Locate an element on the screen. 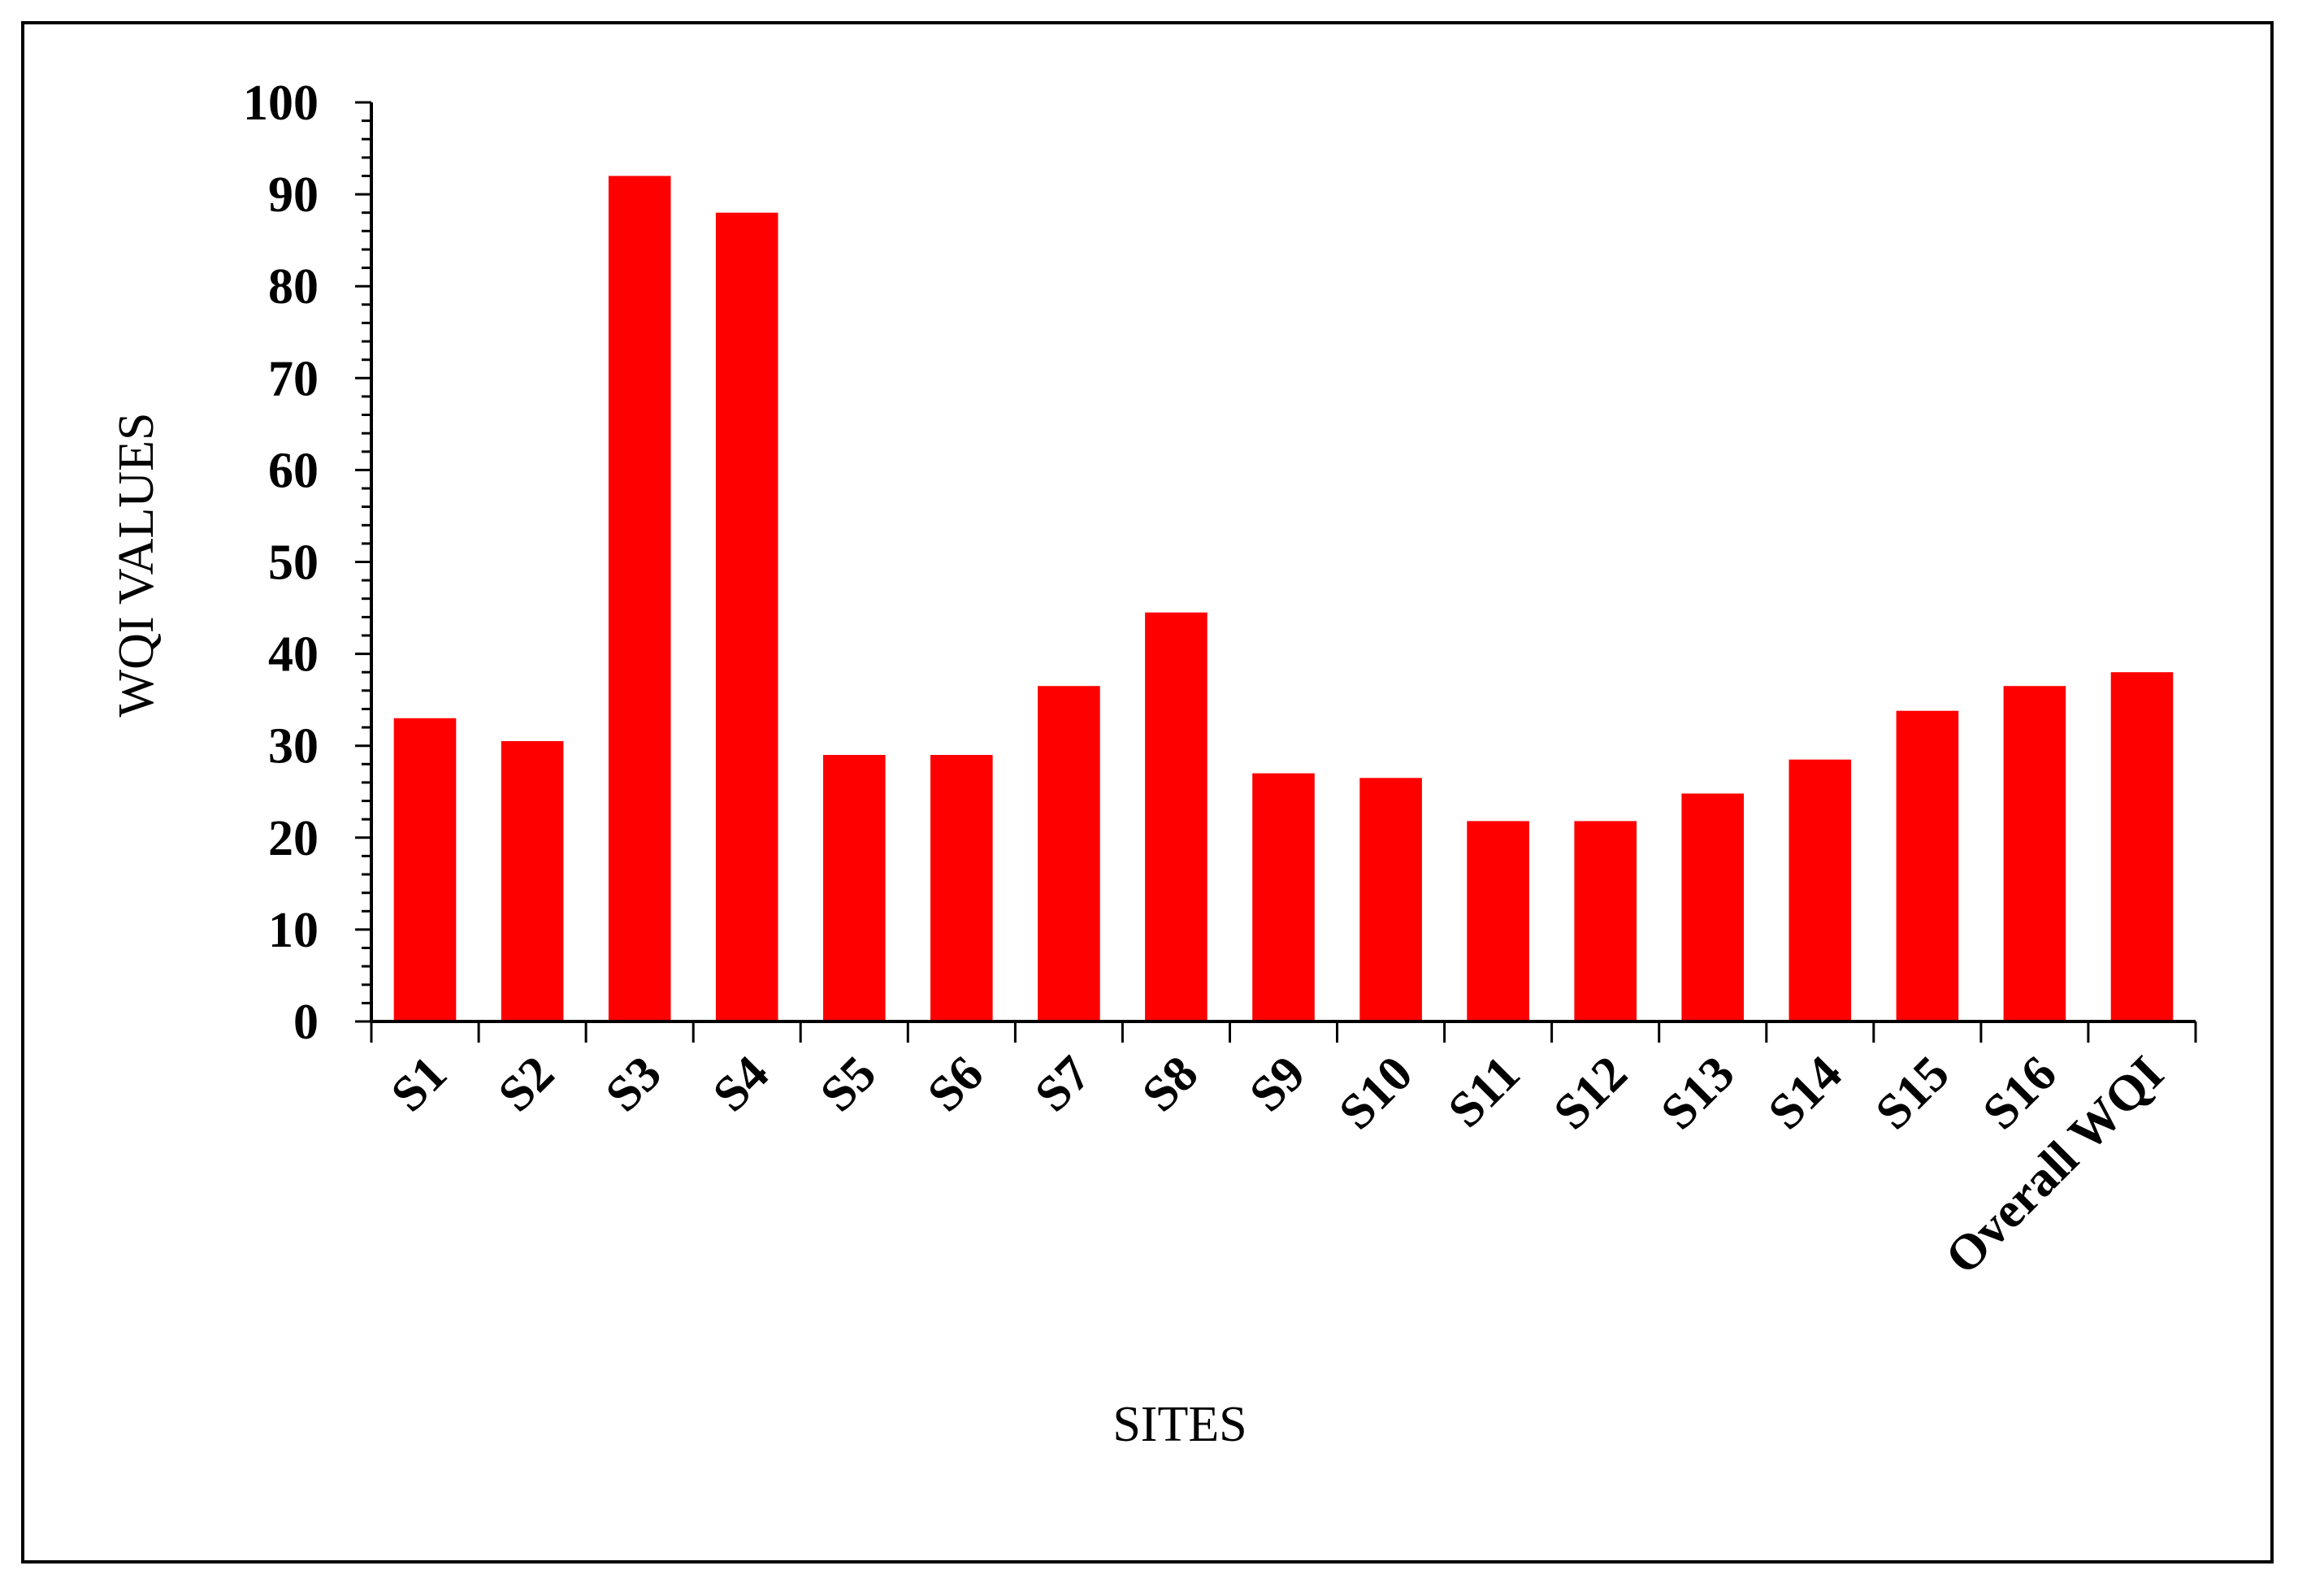 This screenshot has width=2298, height=1596. bar-s9 is located at coordinates (1283, 897).